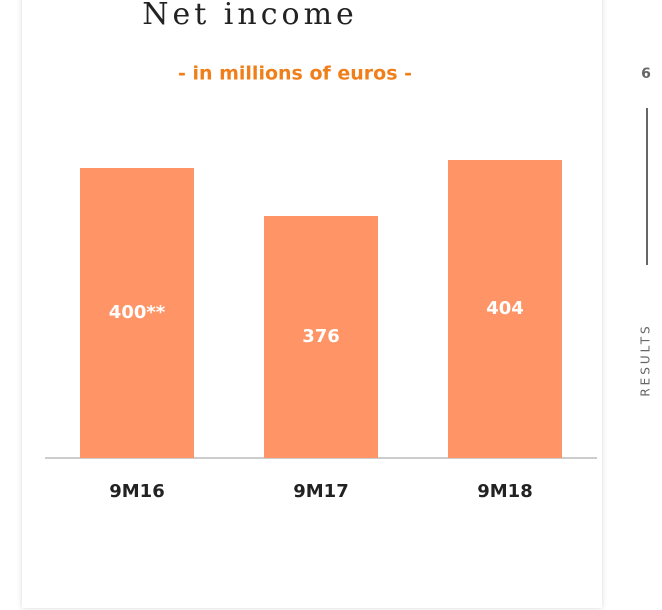 The width and height of the screenshot is (662, 610). I want to click on x-tick-label: 9M16, so click(137, 491).